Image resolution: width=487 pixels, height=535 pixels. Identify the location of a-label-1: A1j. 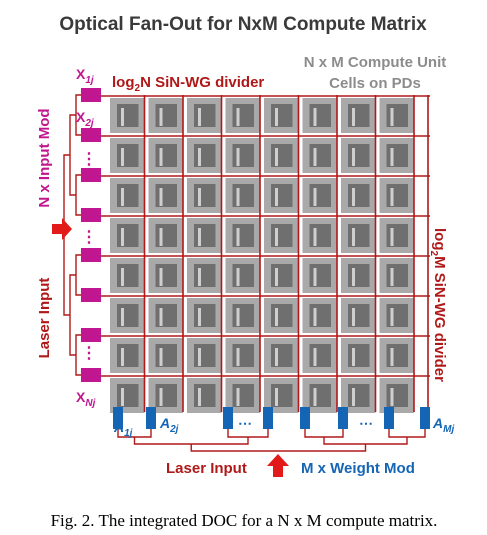
(123, 429).